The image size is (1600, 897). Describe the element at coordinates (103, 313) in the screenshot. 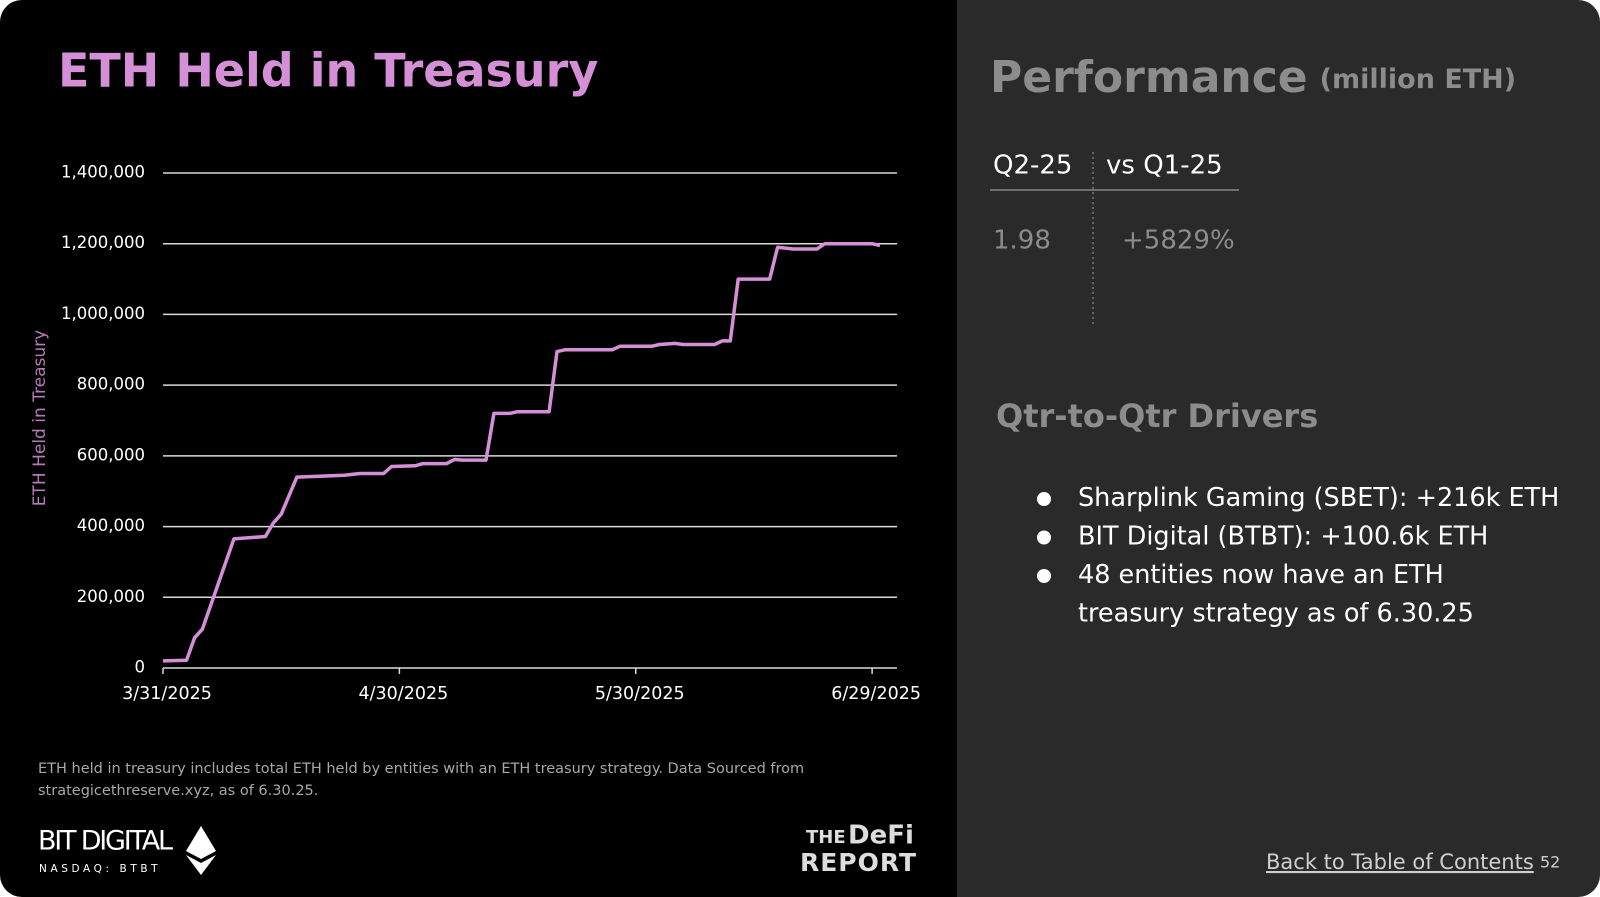

I see `y-tick-label: 1,000,000` at that location.